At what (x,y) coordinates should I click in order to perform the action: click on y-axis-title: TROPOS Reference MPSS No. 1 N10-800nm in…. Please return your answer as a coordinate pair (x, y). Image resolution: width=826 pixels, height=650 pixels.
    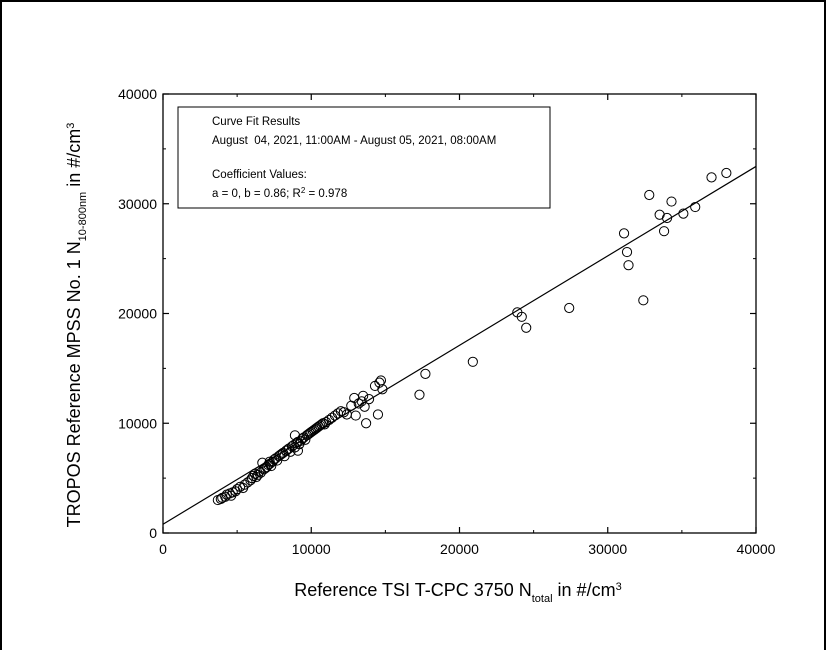
    Looking at the image, I should click on (76, 325).